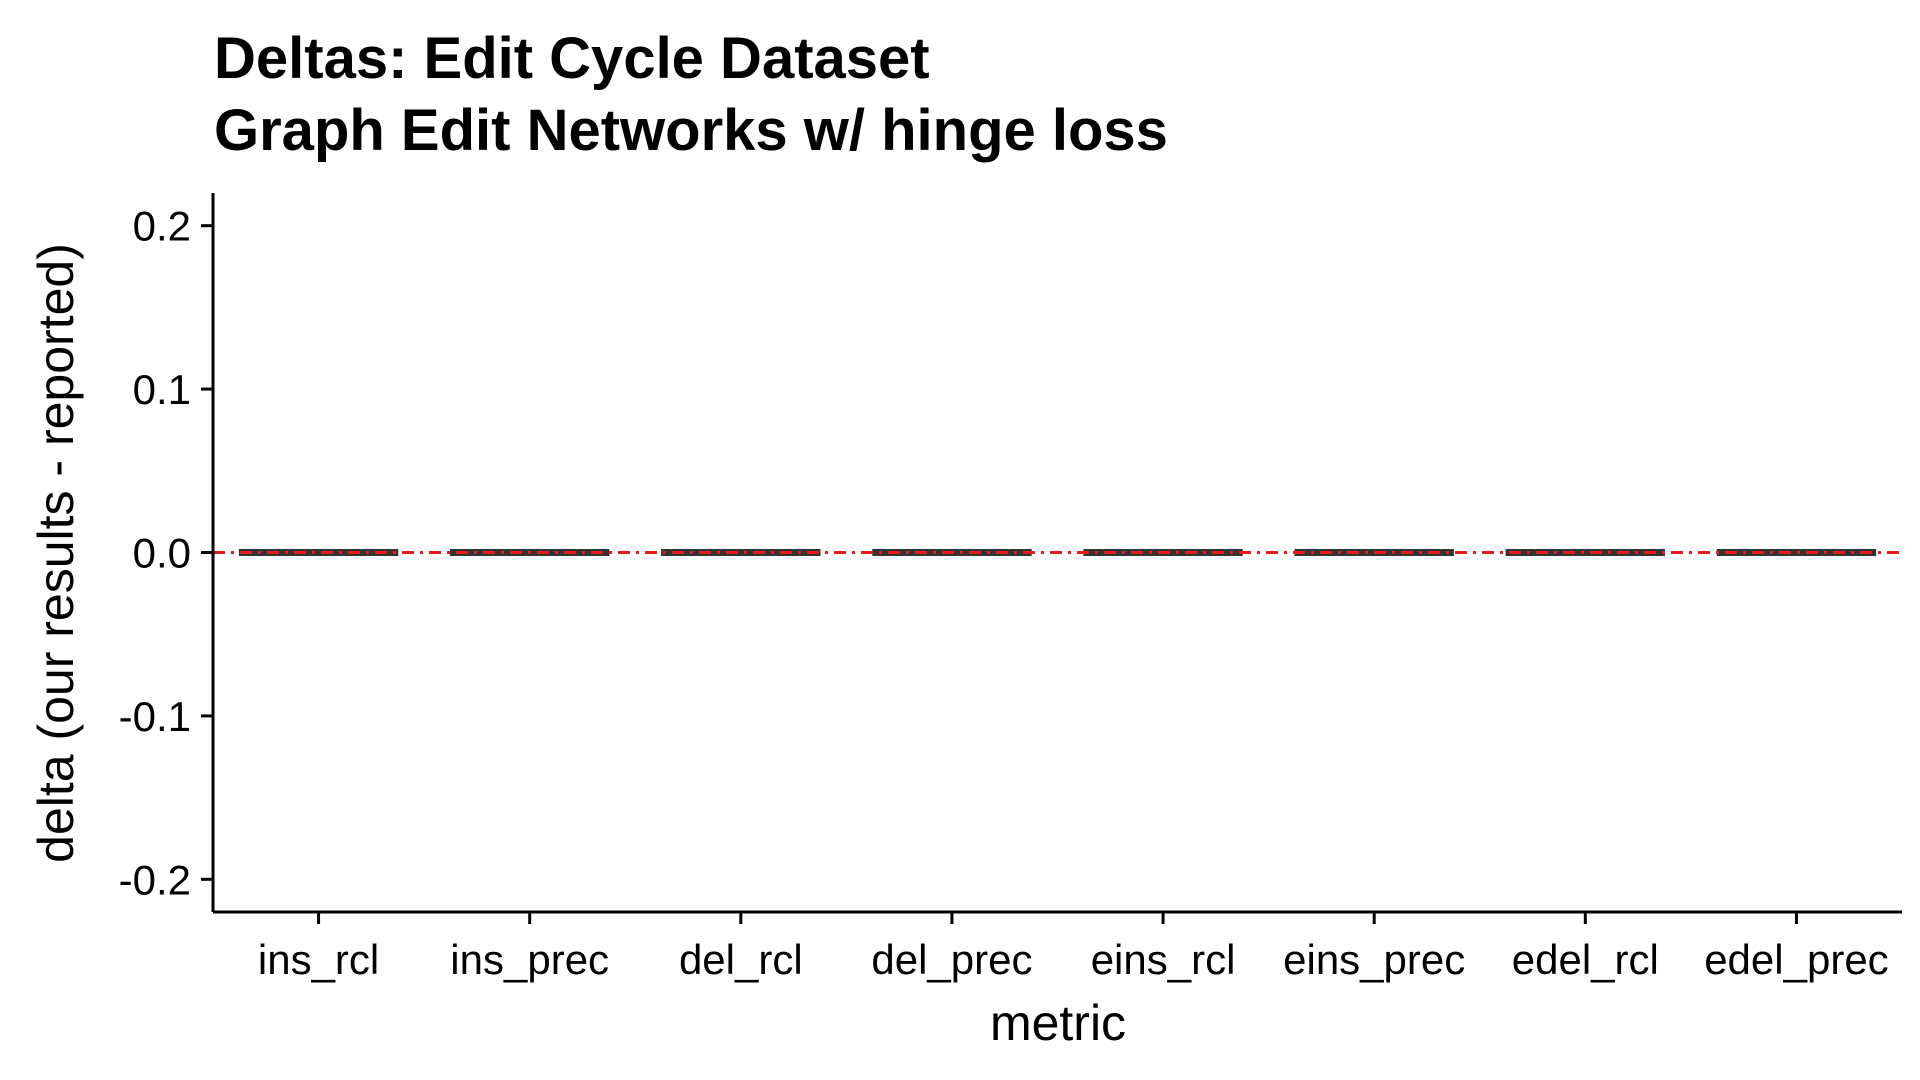  I want to click on chart-title: Deltas: Edit Cycle Dataset, so click(572, 58).